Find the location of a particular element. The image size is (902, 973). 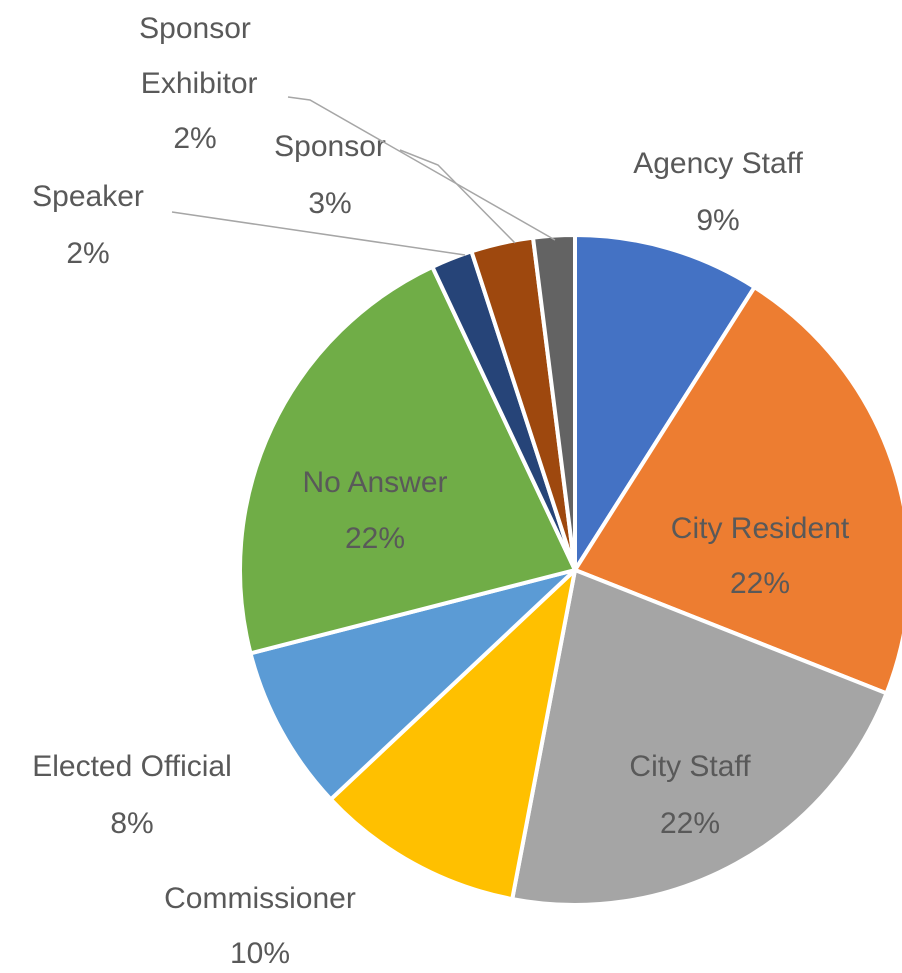

slice-label: Commissioner is located at coordinates (260, 898).